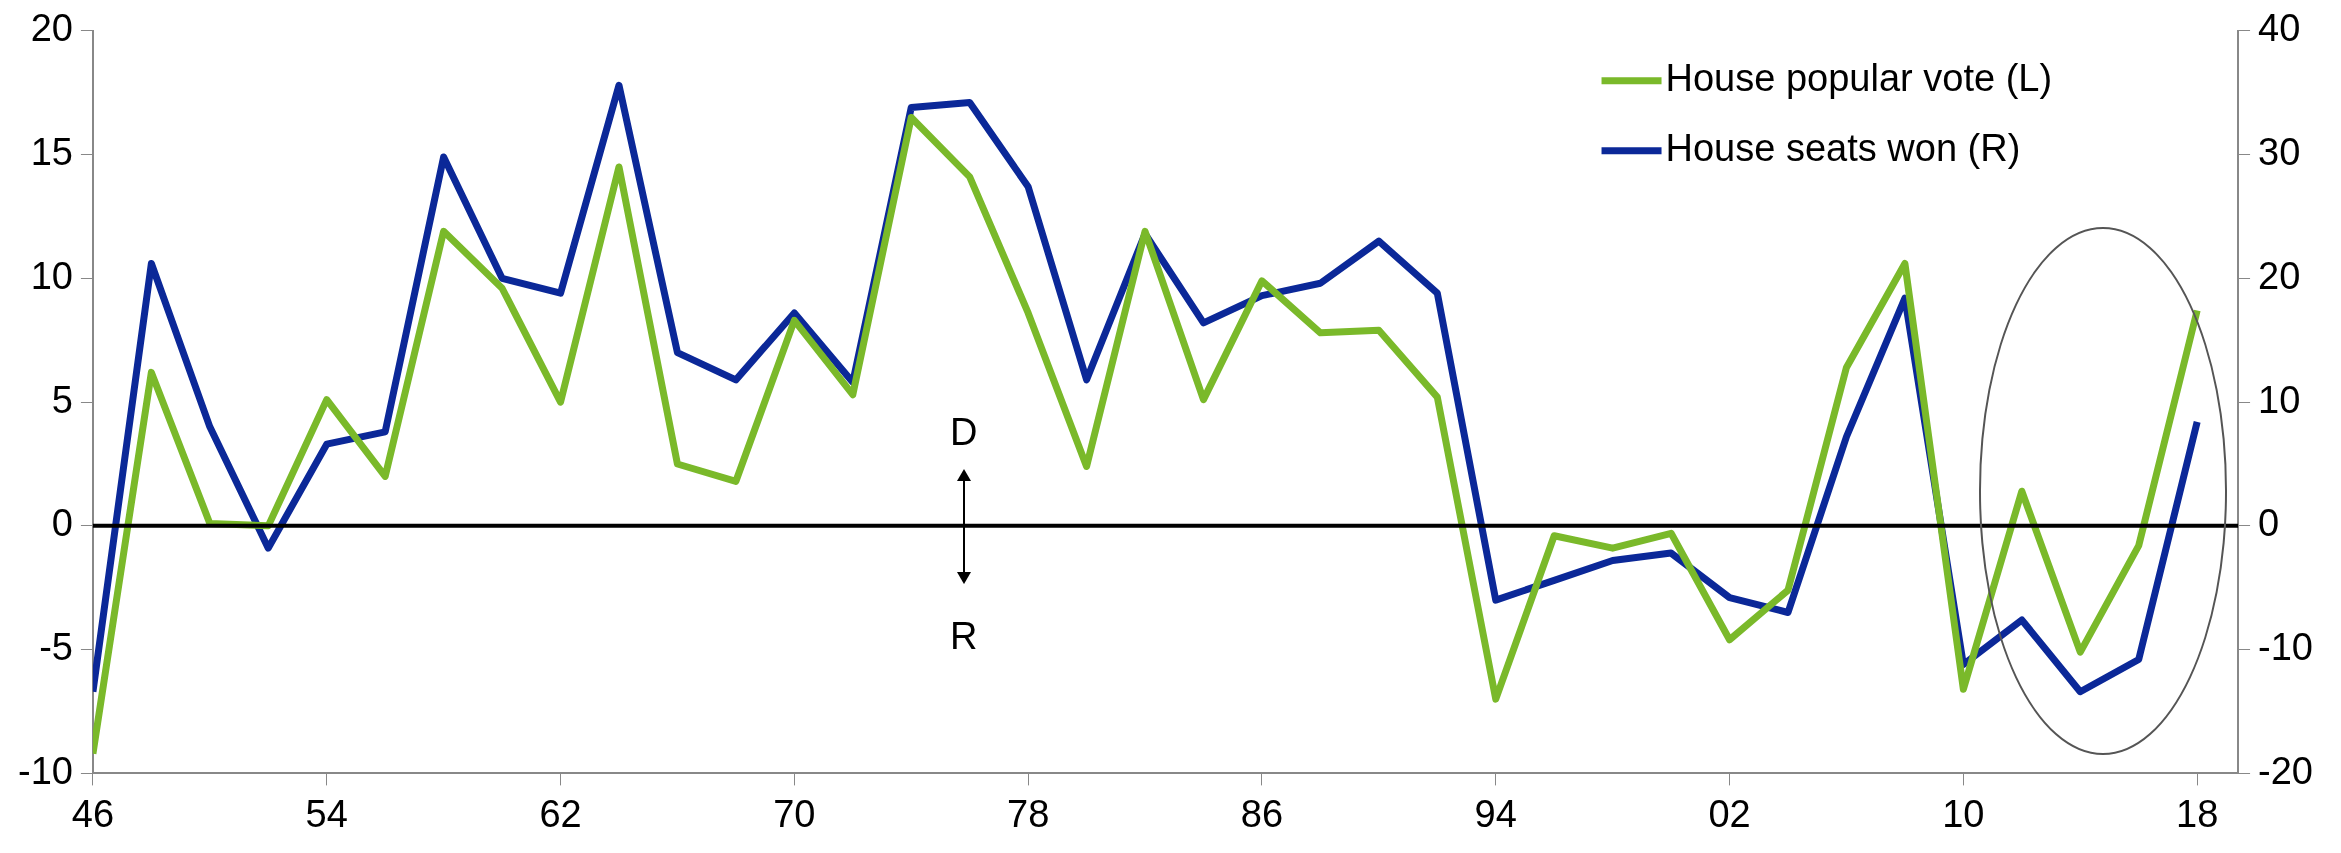  I want to click on x-tick-label: 94, so click(1495, 813).